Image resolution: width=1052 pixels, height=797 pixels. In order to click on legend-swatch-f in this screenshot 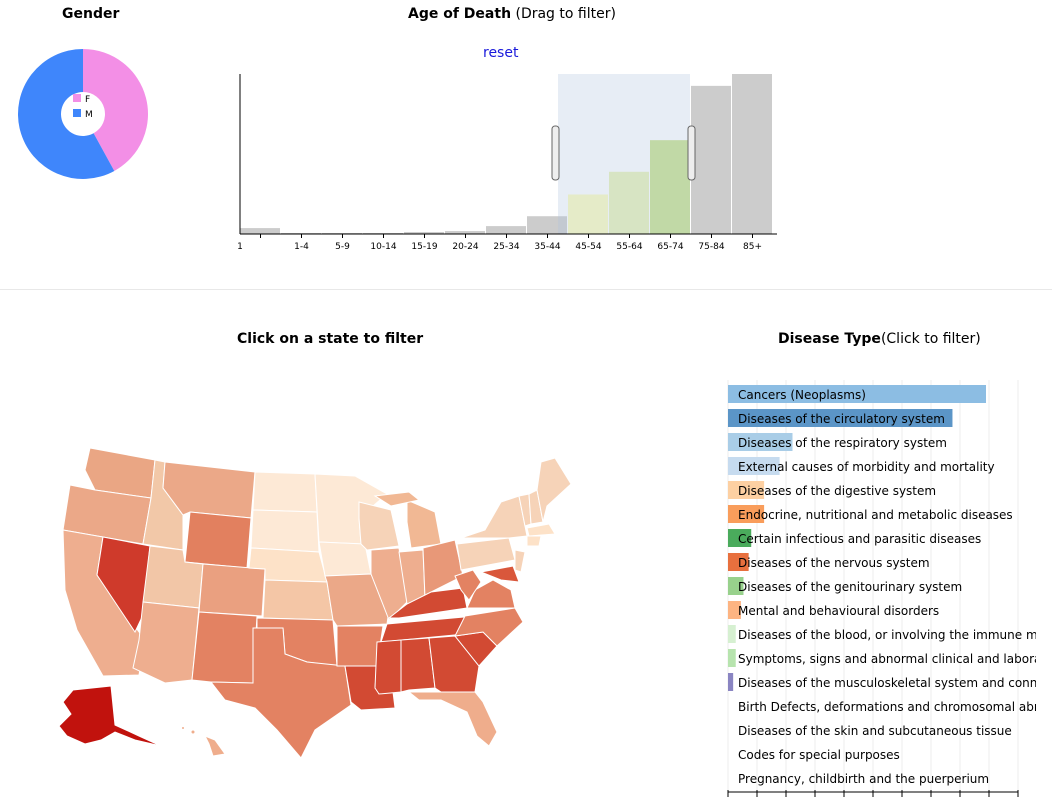, I will do `click(77, 98)`.